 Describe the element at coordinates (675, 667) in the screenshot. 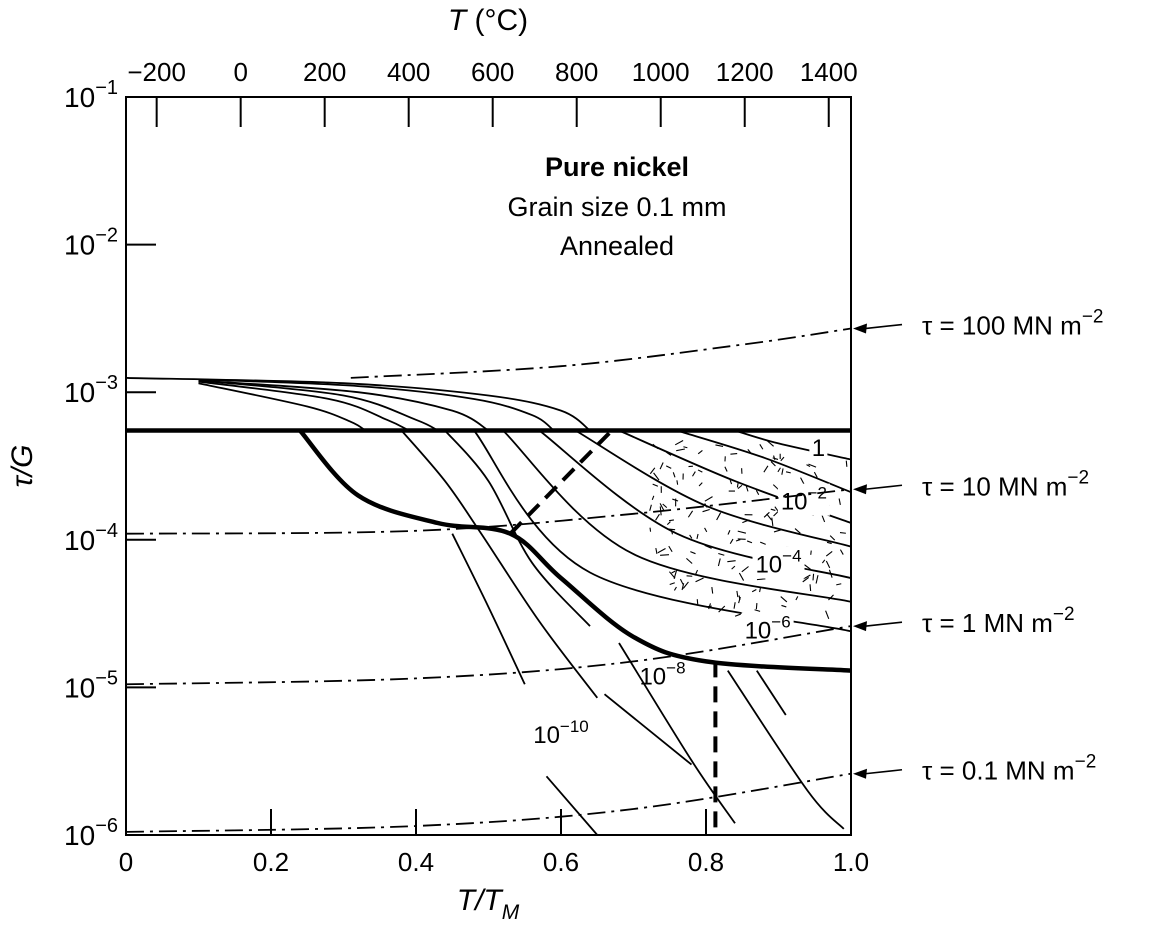

I see `strain-rate-label-13-exp: −8` at that location.